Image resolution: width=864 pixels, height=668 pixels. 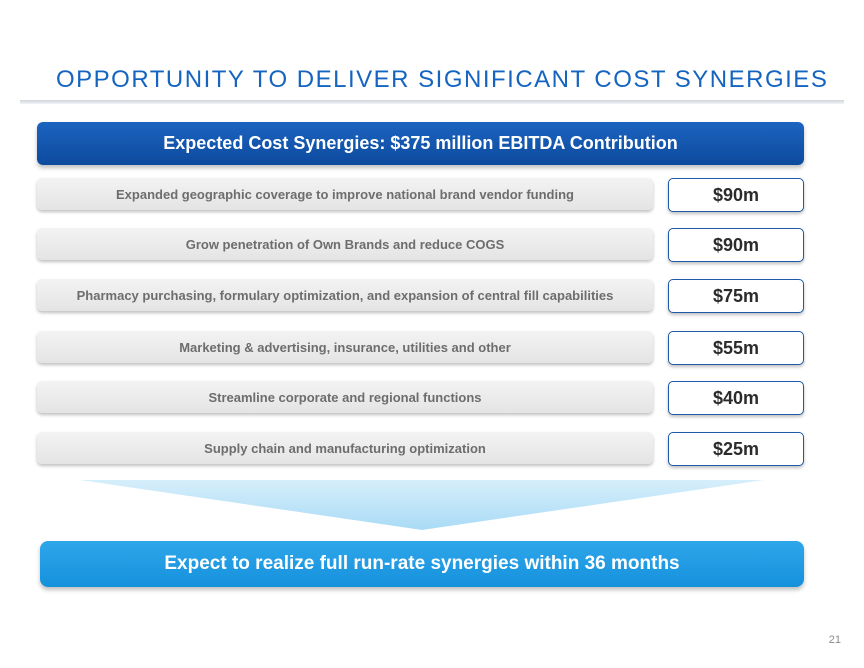 What do you see at coordinates (422, 505) in the screenshot?
I see `funnel-arrow` at bounding box center [422, 505].